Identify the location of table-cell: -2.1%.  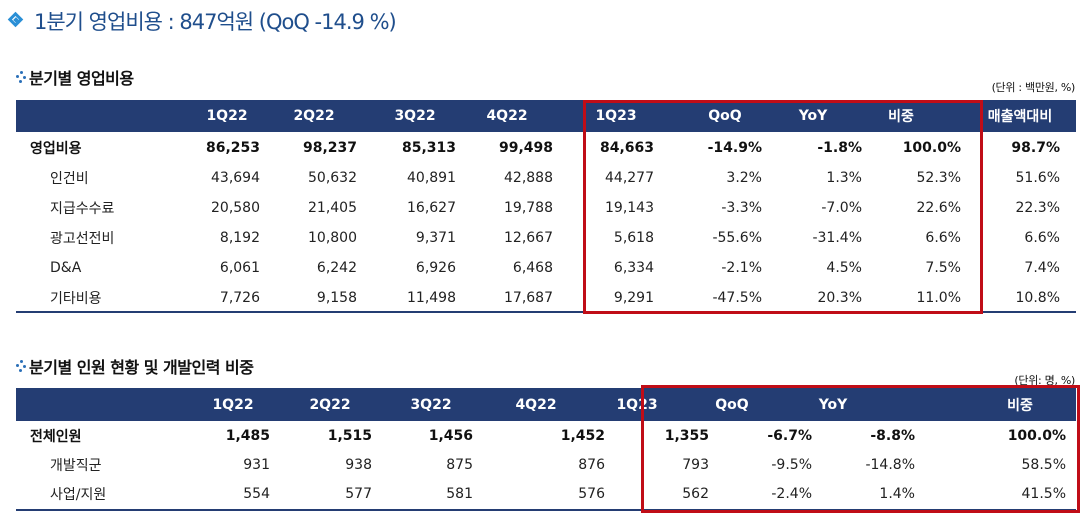
(741, 268).